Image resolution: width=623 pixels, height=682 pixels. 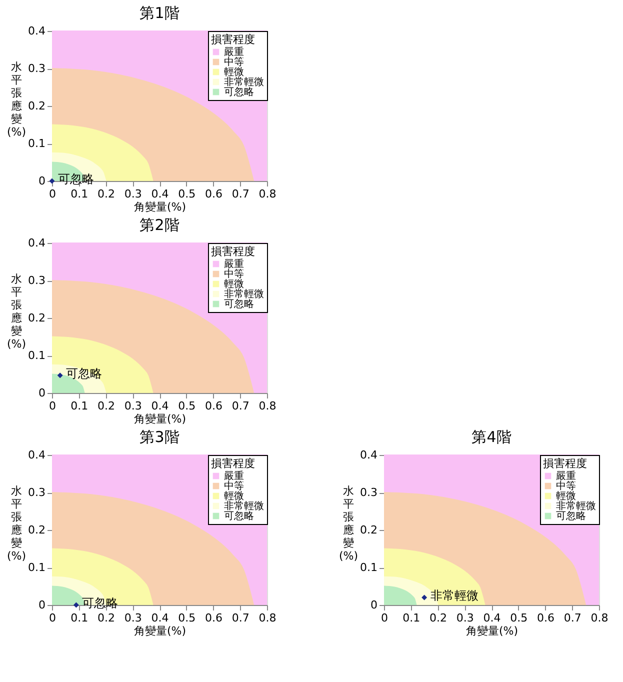 I want to click on annotation: 非常輕微, so click(x=454, y=595).